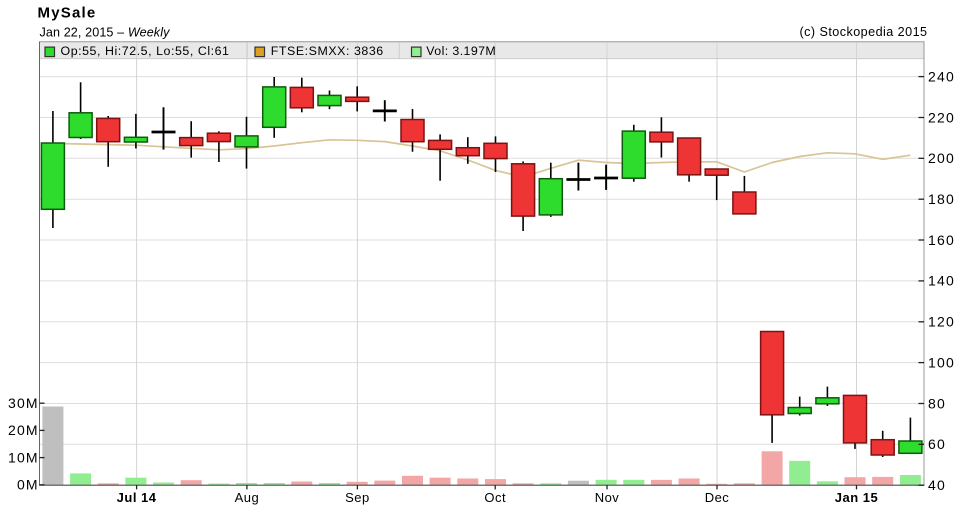  What do you see at coordinates (941, 281) in the screenshot?
I see `svg-text: 140` at bounding box center [941, 281].